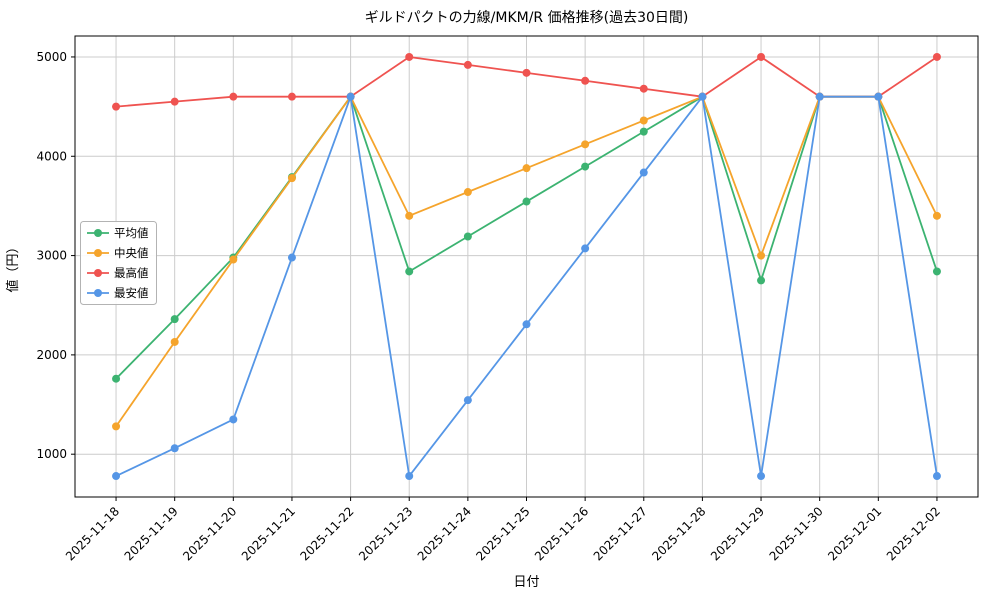 This screenshot has height=600, width=1000. Describe the element at coordinates (51, 355) in the screenshot. I see `y-tick-label: 2000` at that location.